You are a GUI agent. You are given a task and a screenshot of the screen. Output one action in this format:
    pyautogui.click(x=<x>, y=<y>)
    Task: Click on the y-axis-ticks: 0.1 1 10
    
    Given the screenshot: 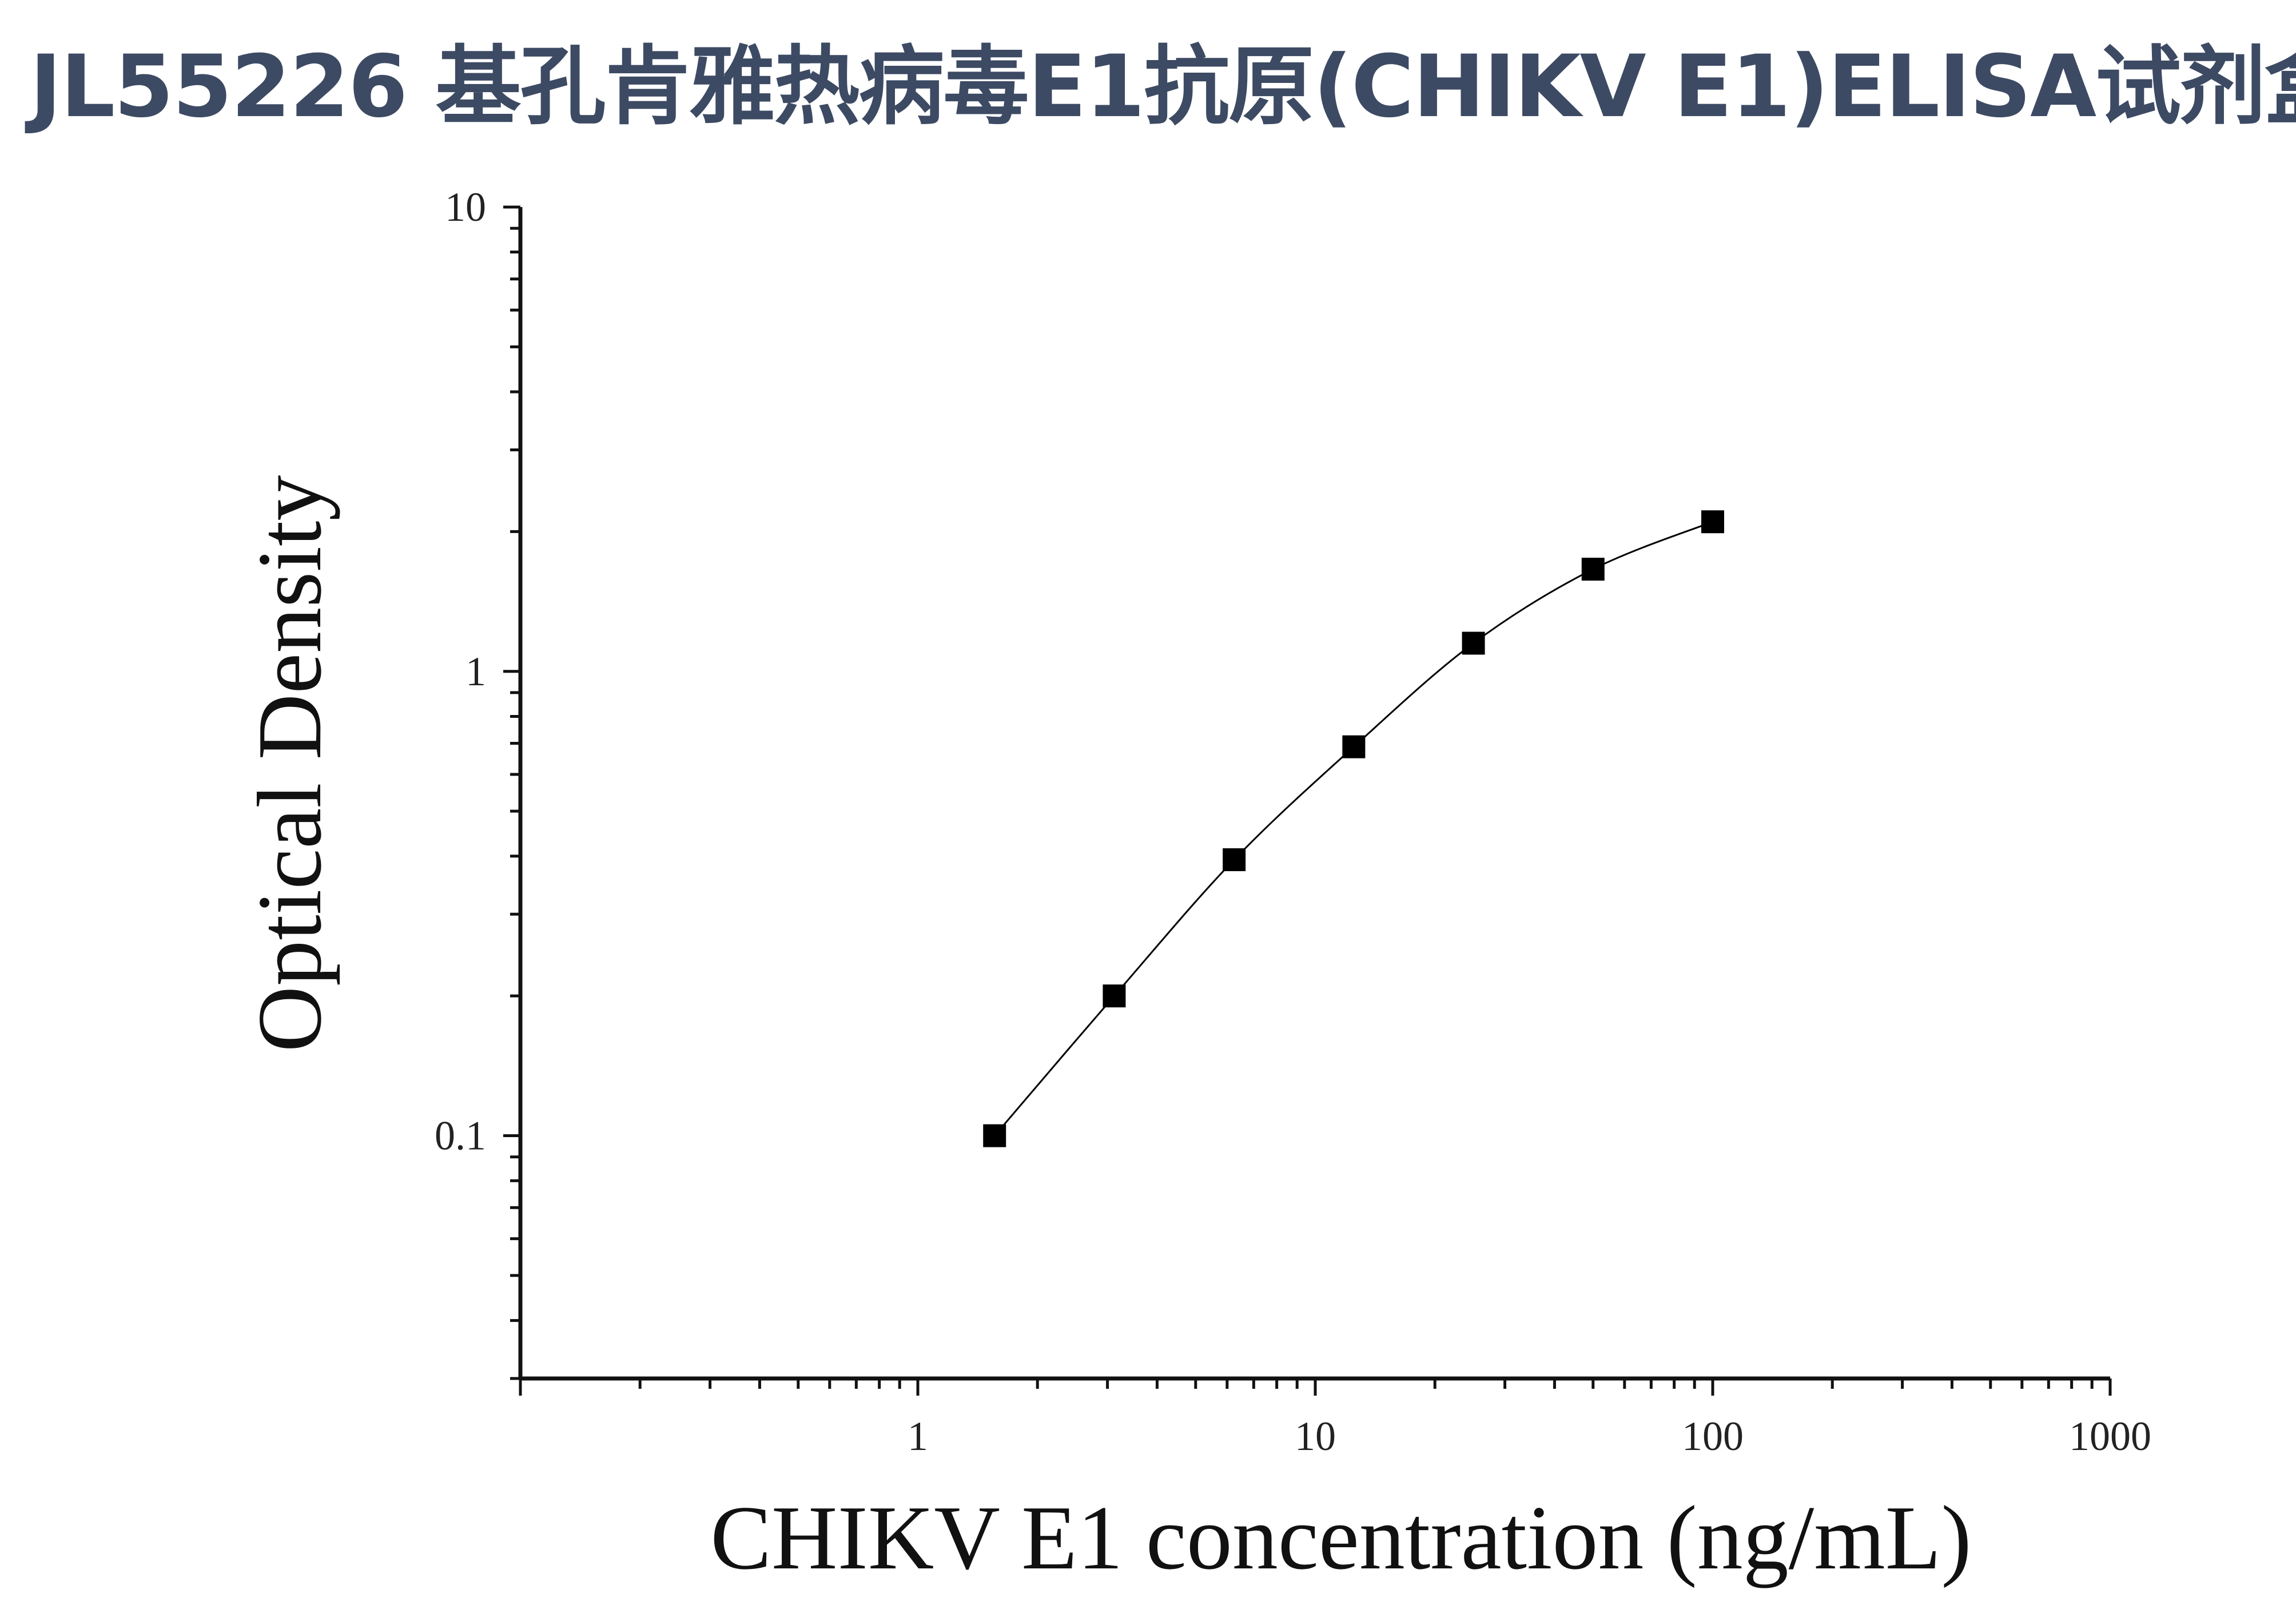 What is the action you would take?
    pyautogui.click(x=478, y=782)
    